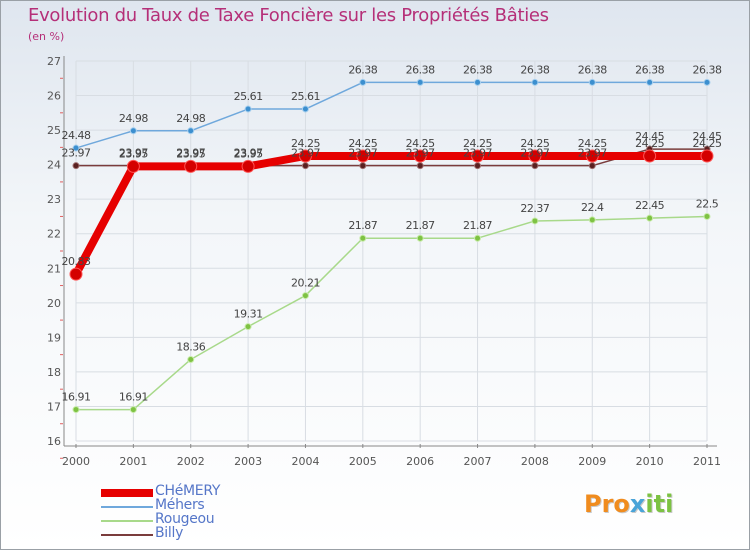 The image size is (750, 550). I want to click on data-label-mehers: 24.48, so click(76, 135).